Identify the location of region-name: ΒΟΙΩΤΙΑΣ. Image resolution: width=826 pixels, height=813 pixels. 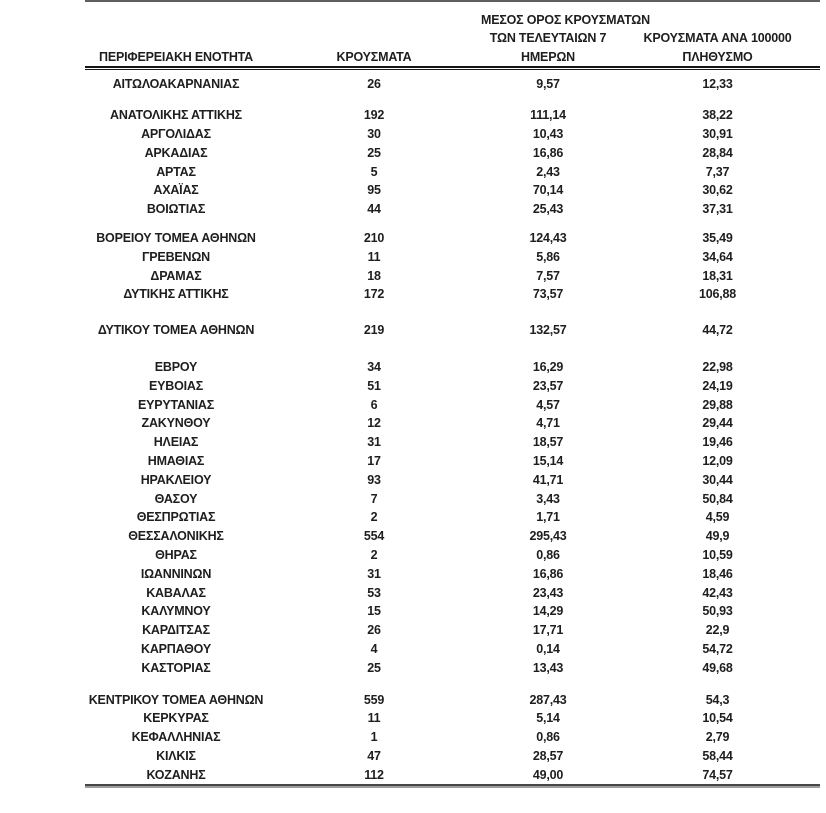
(176, 209).